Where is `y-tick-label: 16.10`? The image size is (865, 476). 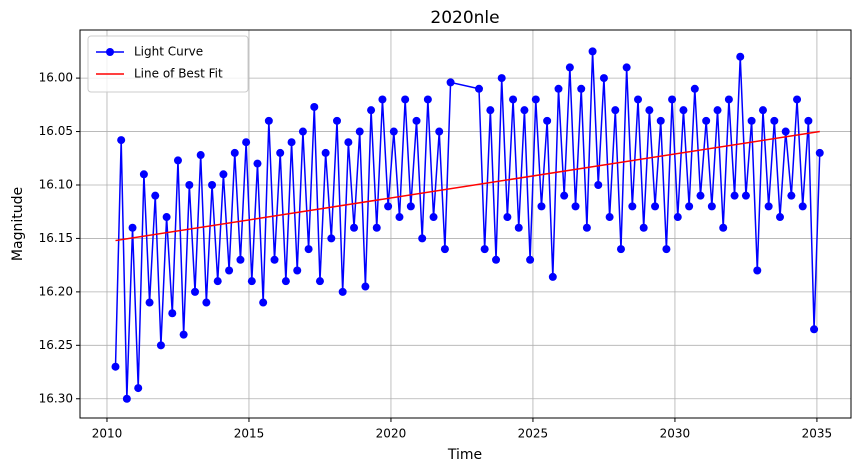
y-tick-label: 16.10 is located at coordinates (56, 184).